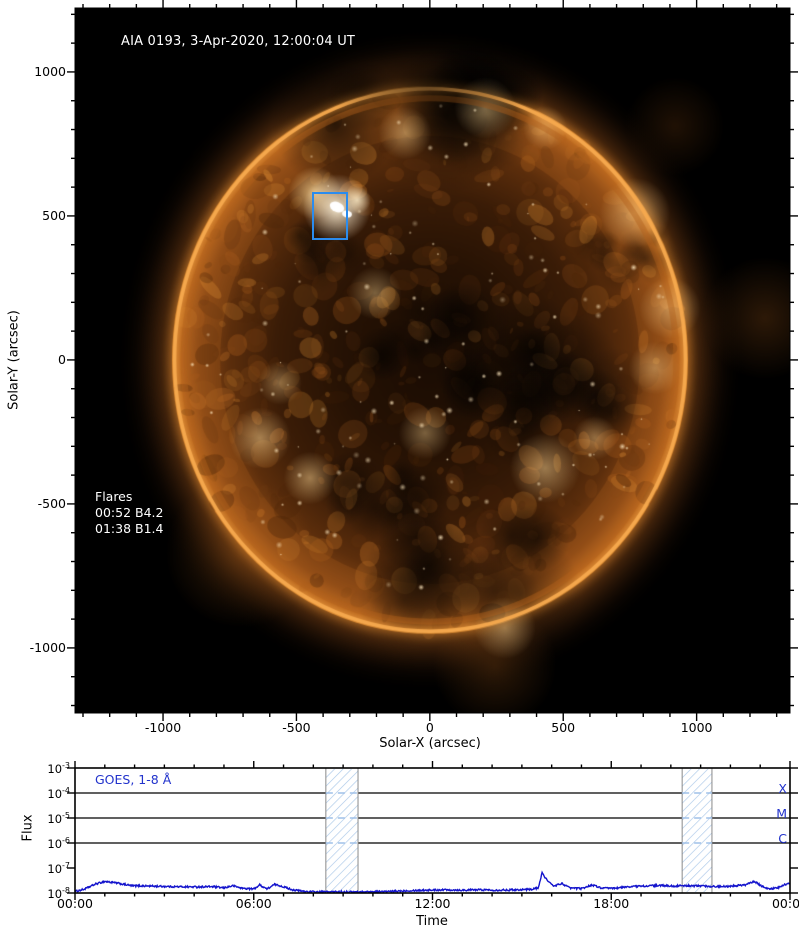 The width and height of the screenshot is (799, 939). What do you see at coordinates (238, 41) in the screenshot?
I see `aia-title: AIA 0193, 3-Apr-2020, 12:00:04 UT` at bounding box center [238, 41].